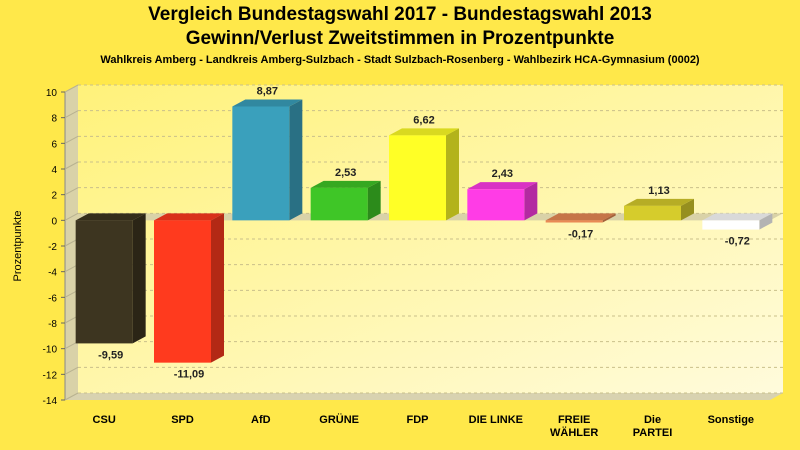 The width and height of the screenshot is (800, 450). I want to click on y-axis-label: Prozentpunkte, so click(18, 246).